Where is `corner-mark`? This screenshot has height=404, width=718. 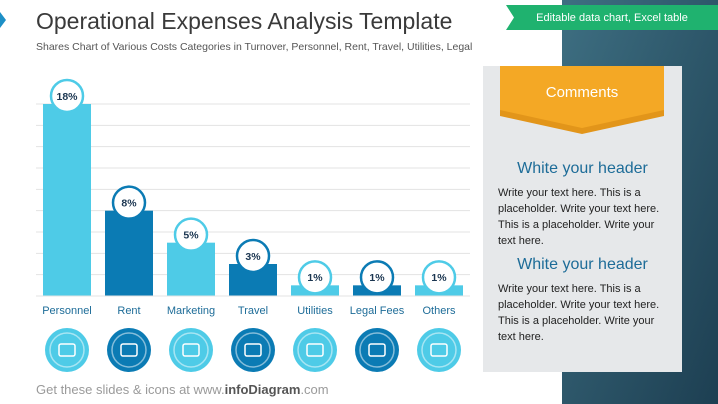 corner-mark is located at coordinates (3, 20).